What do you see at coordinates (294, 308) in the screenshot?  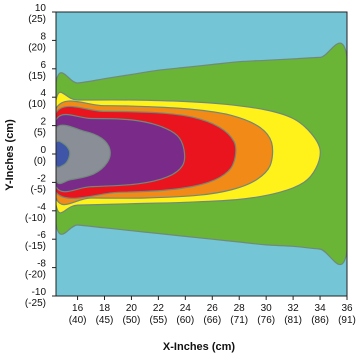 I see `x-tick-label: 32` at bounding box center [294, 308].